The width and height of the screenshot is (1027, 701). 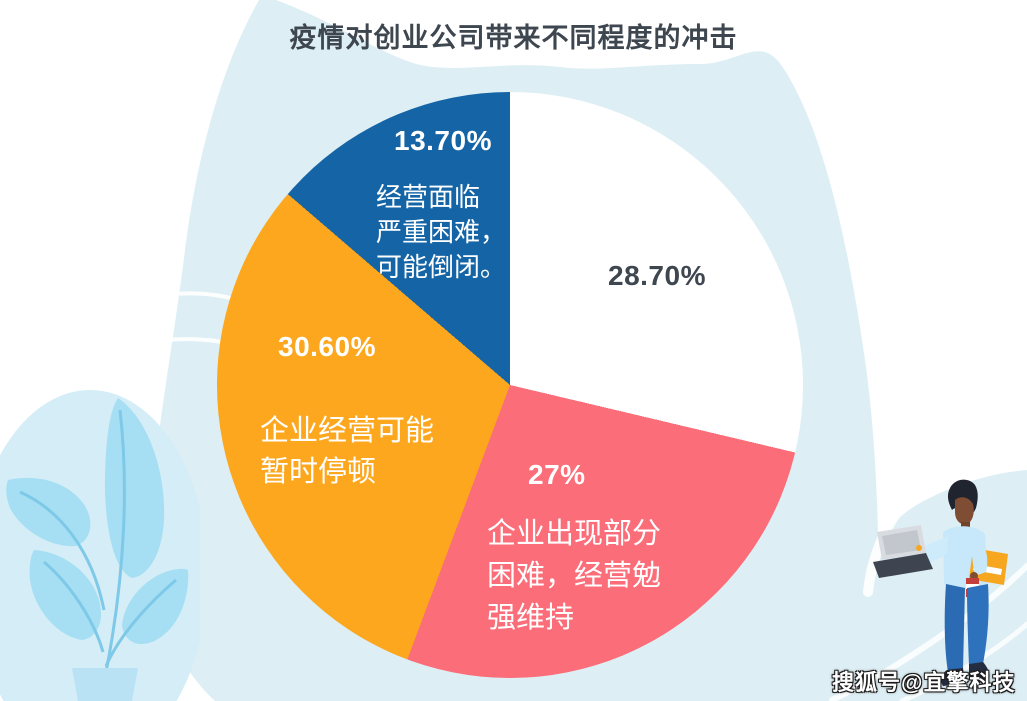 I want to click on laptop-pen-accent, so click(x=919, y=548).